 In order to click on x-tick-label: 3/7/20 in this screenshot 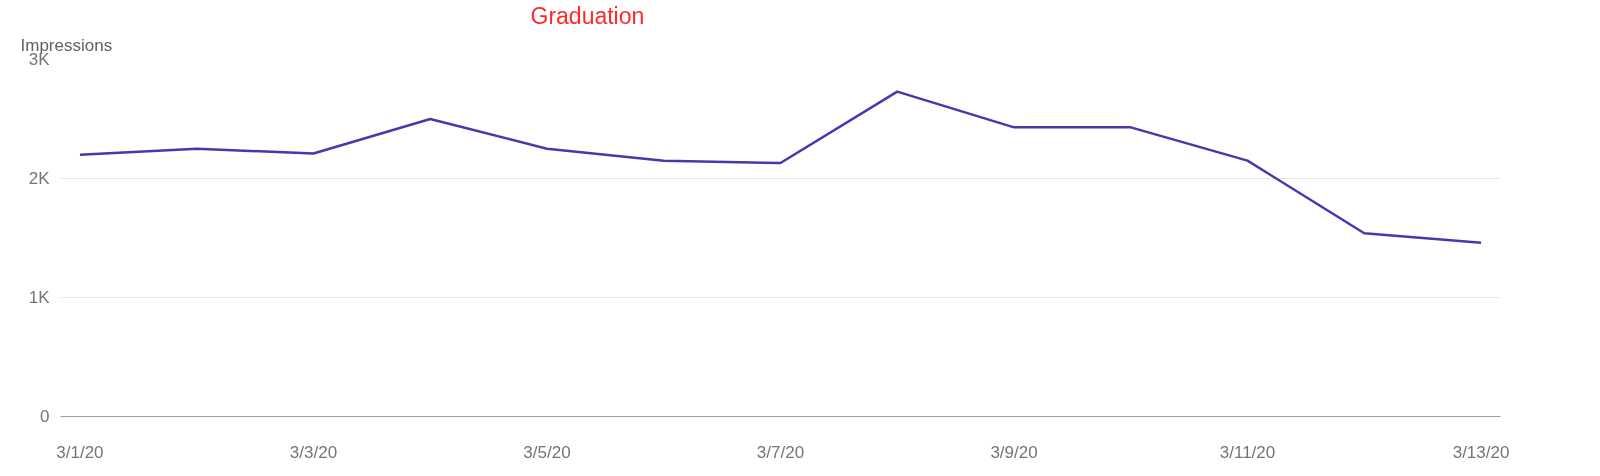, I will do `click(780, 452)`.